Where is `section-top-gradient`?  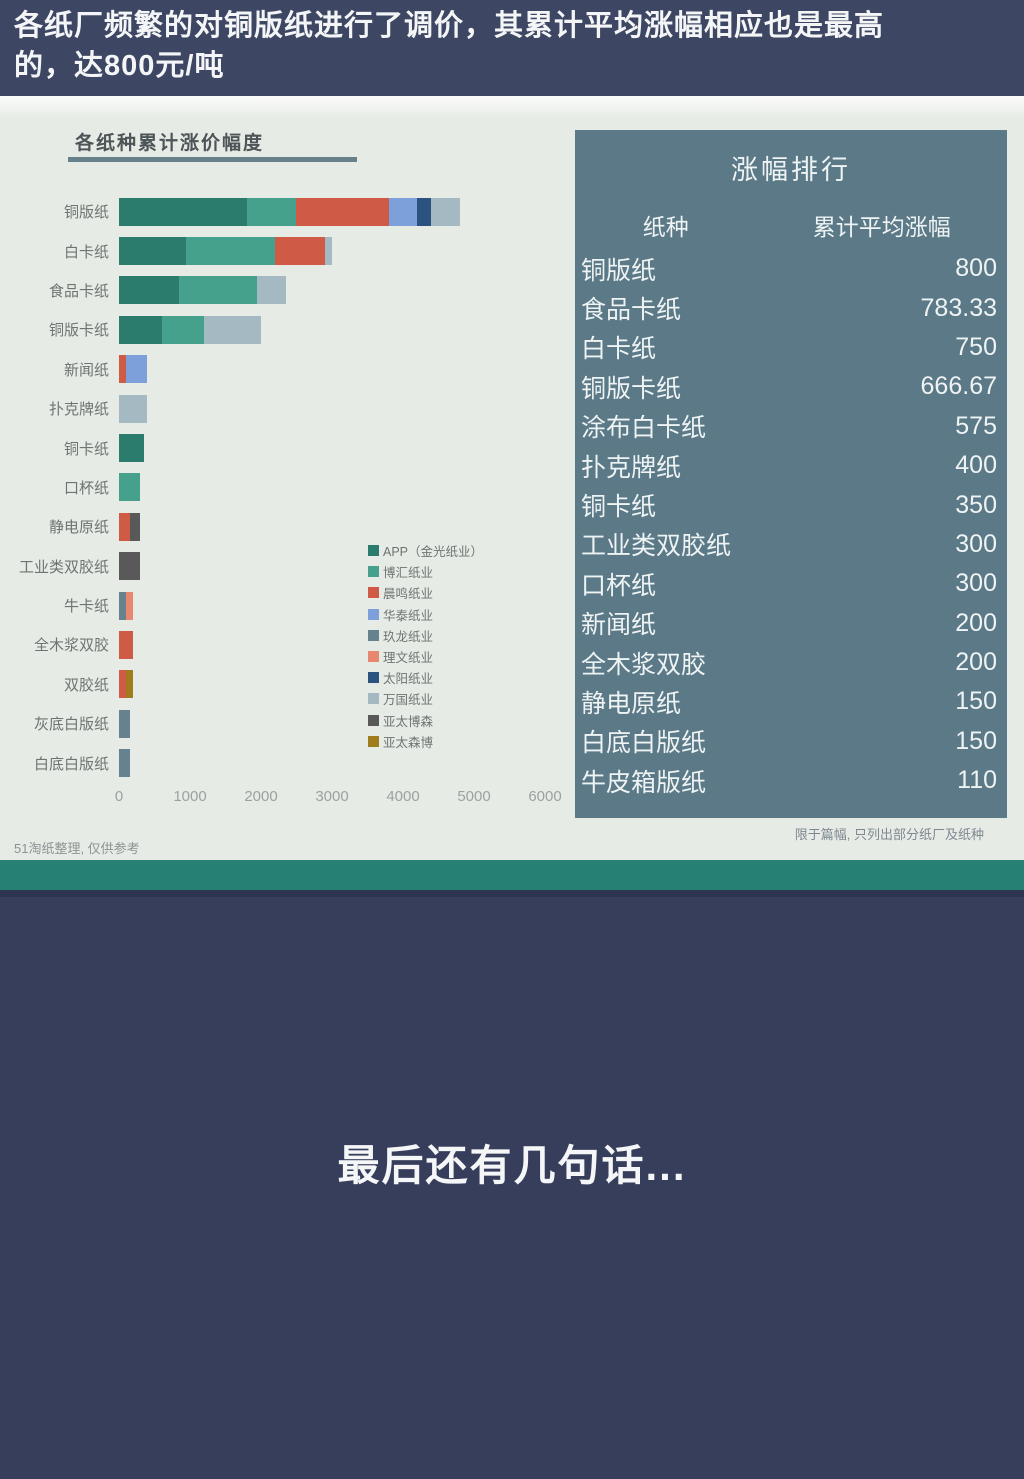
section-top-gradient is located at coordinates (512, 107).